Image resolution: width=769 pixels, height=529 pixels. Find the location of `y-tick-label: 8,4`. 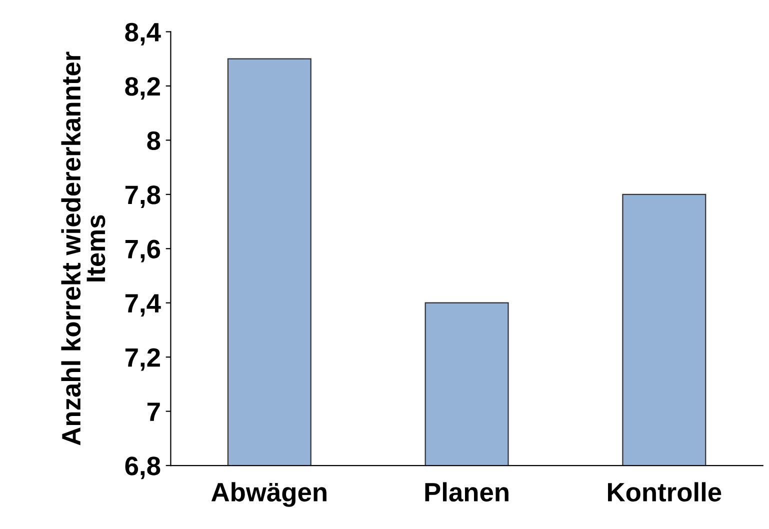

y-tick-label: 8,4 is located at coordinates (143, 34).